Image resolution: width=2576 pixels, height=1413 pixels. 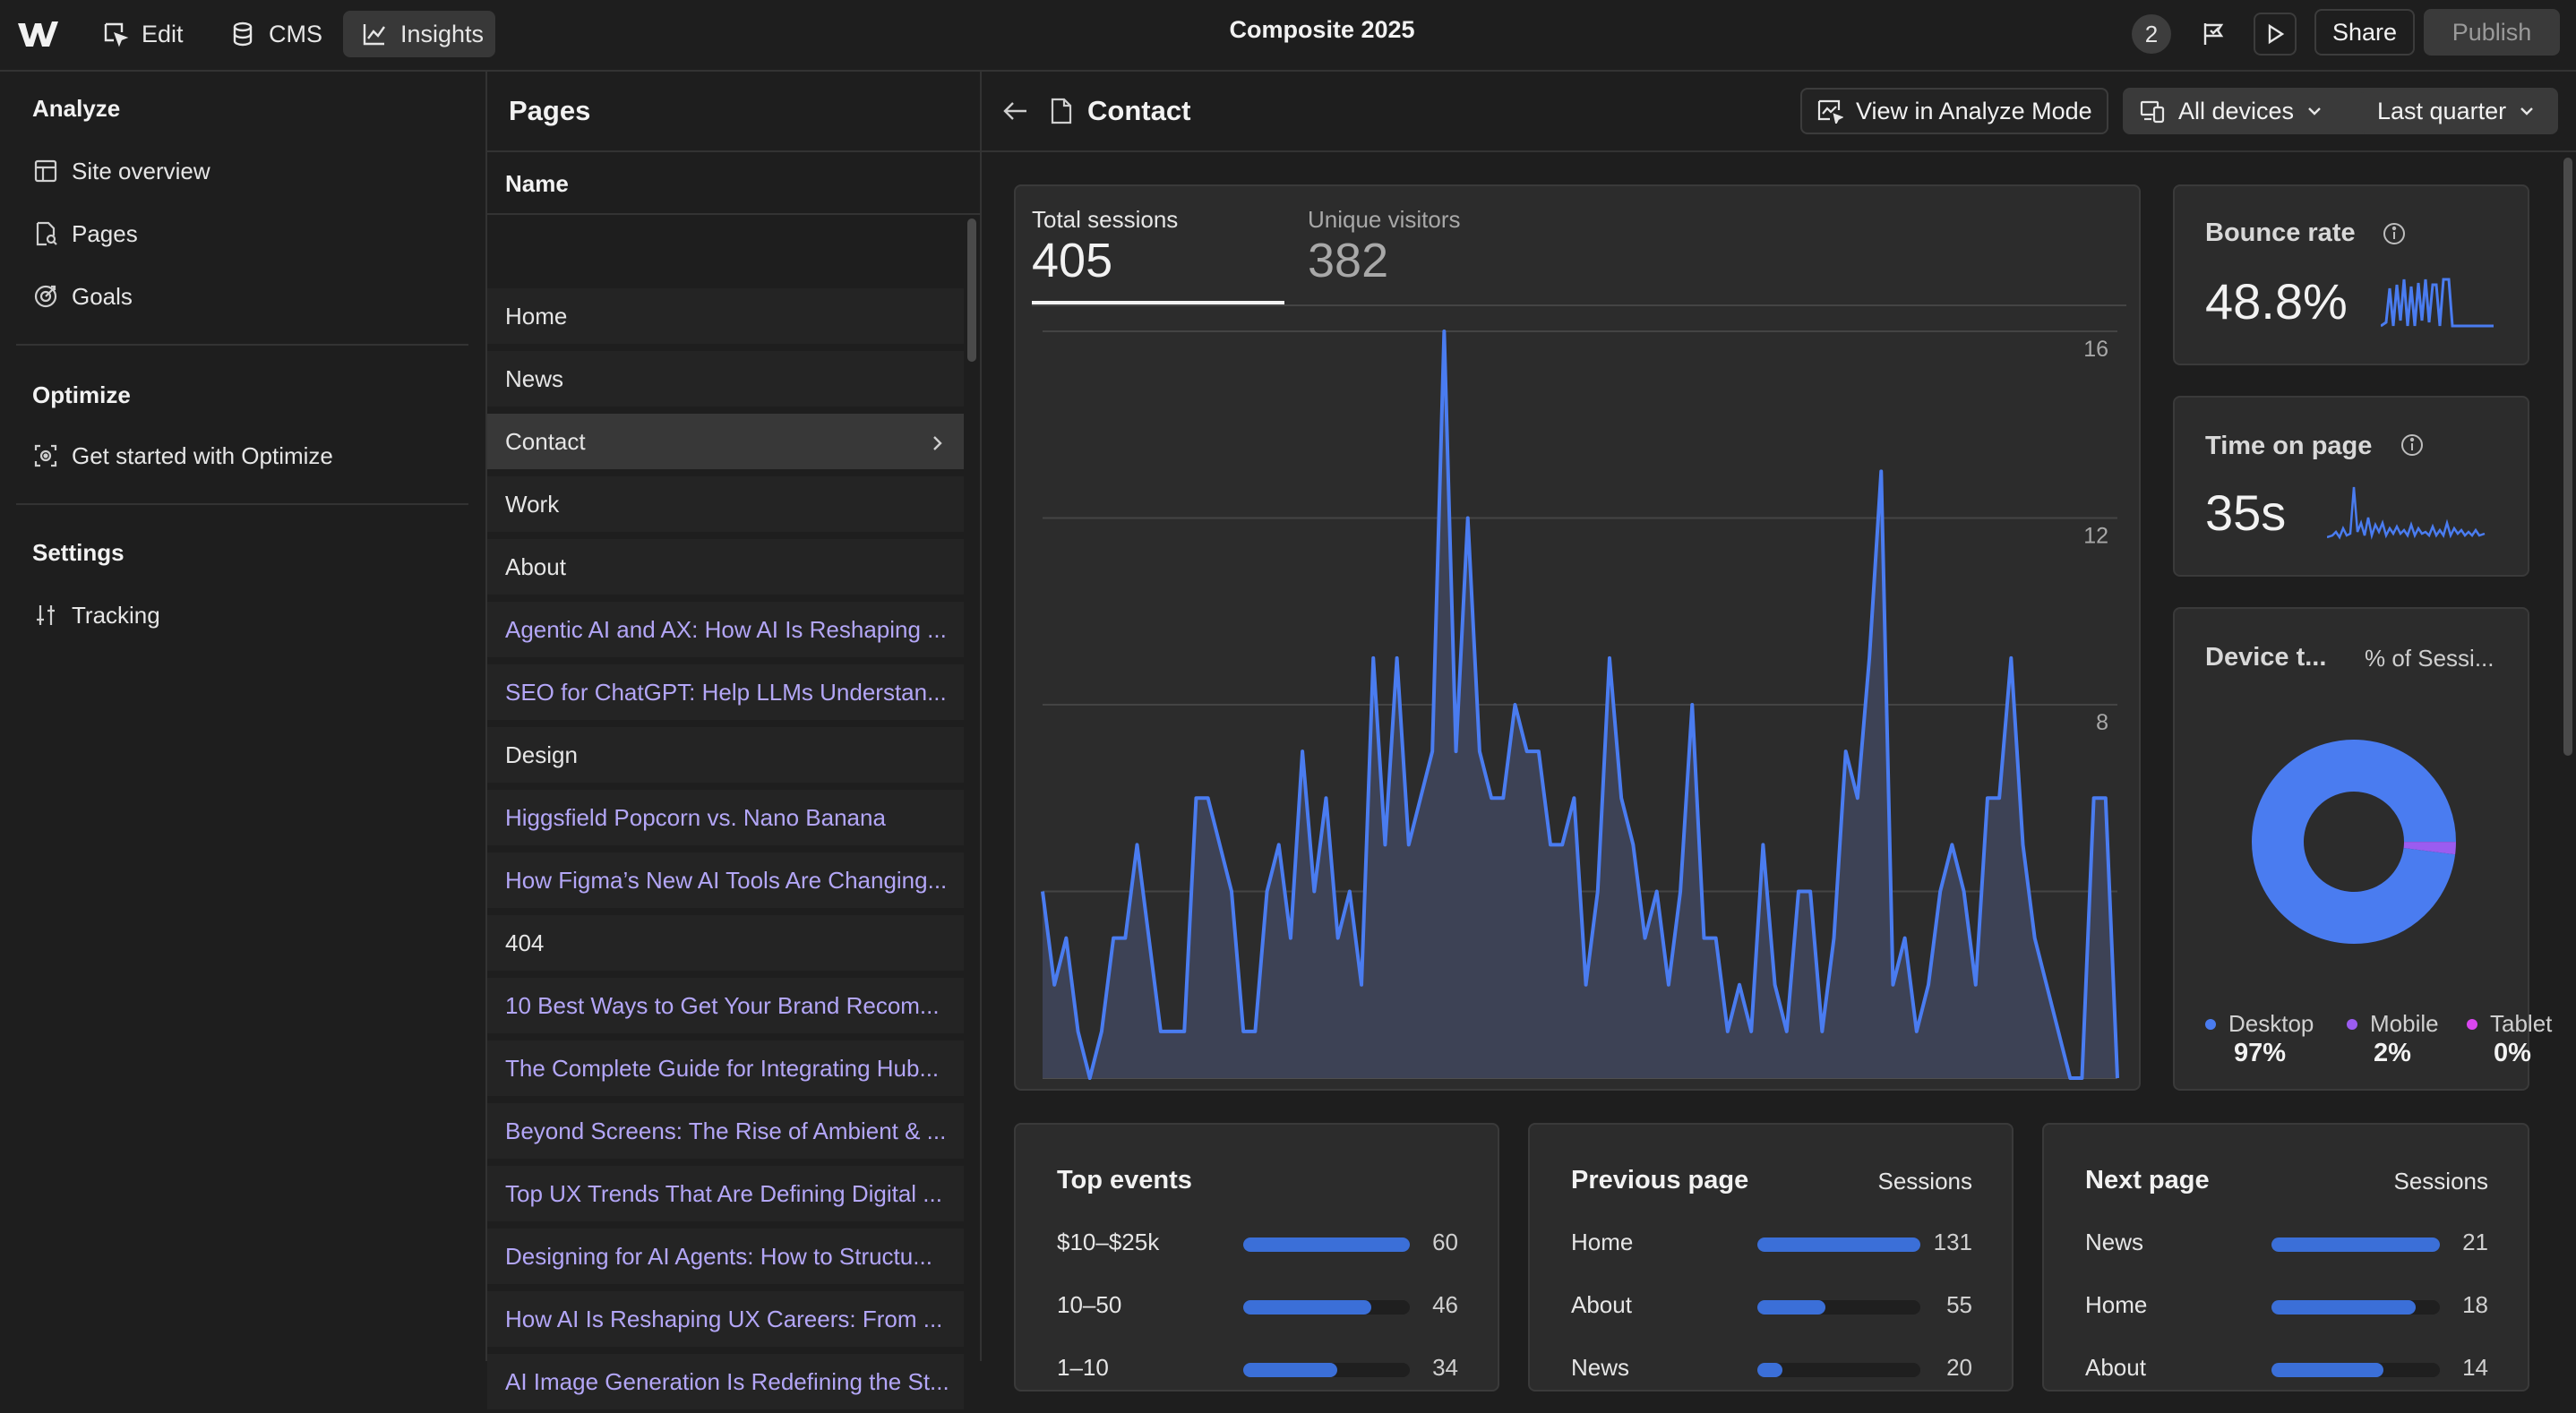 What do you see at coordinates (725, 944) in the screenshot?
I see `page-row-404: 404` at bounding box center [725, 944].